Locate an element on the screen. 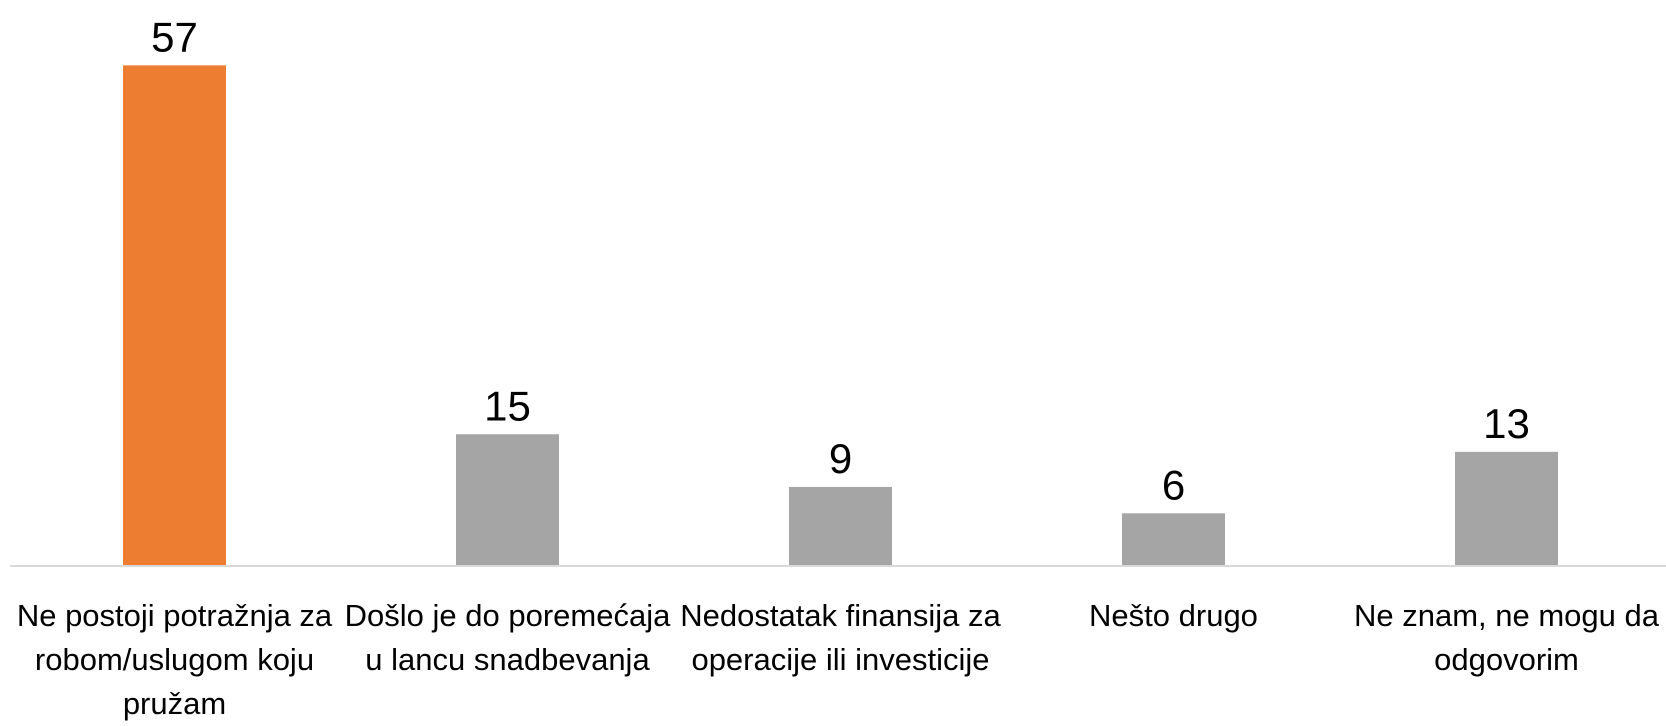 This screenshot has height=726, width=1666. x-tick-label: Ne znam, ne mogu da odgovorim is located at coordinates (1506, 637).